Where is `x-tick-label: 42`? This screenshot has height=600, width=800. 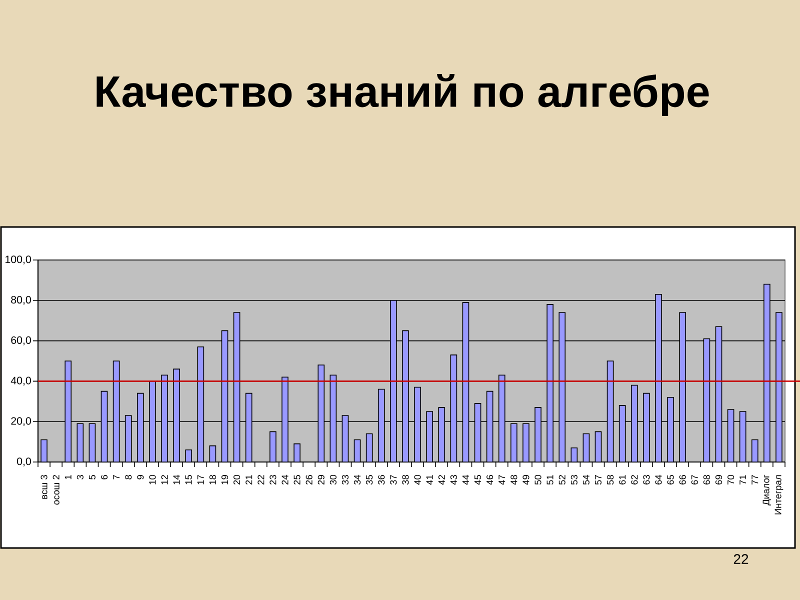
x-tick-label: 42 is located at coordinates (441, 480).